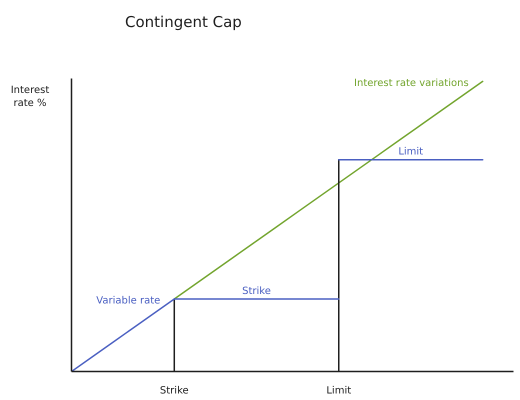 The width and height of the screenshot is (520, 400). I want to click on series-label: Strike, so click(256, 291).